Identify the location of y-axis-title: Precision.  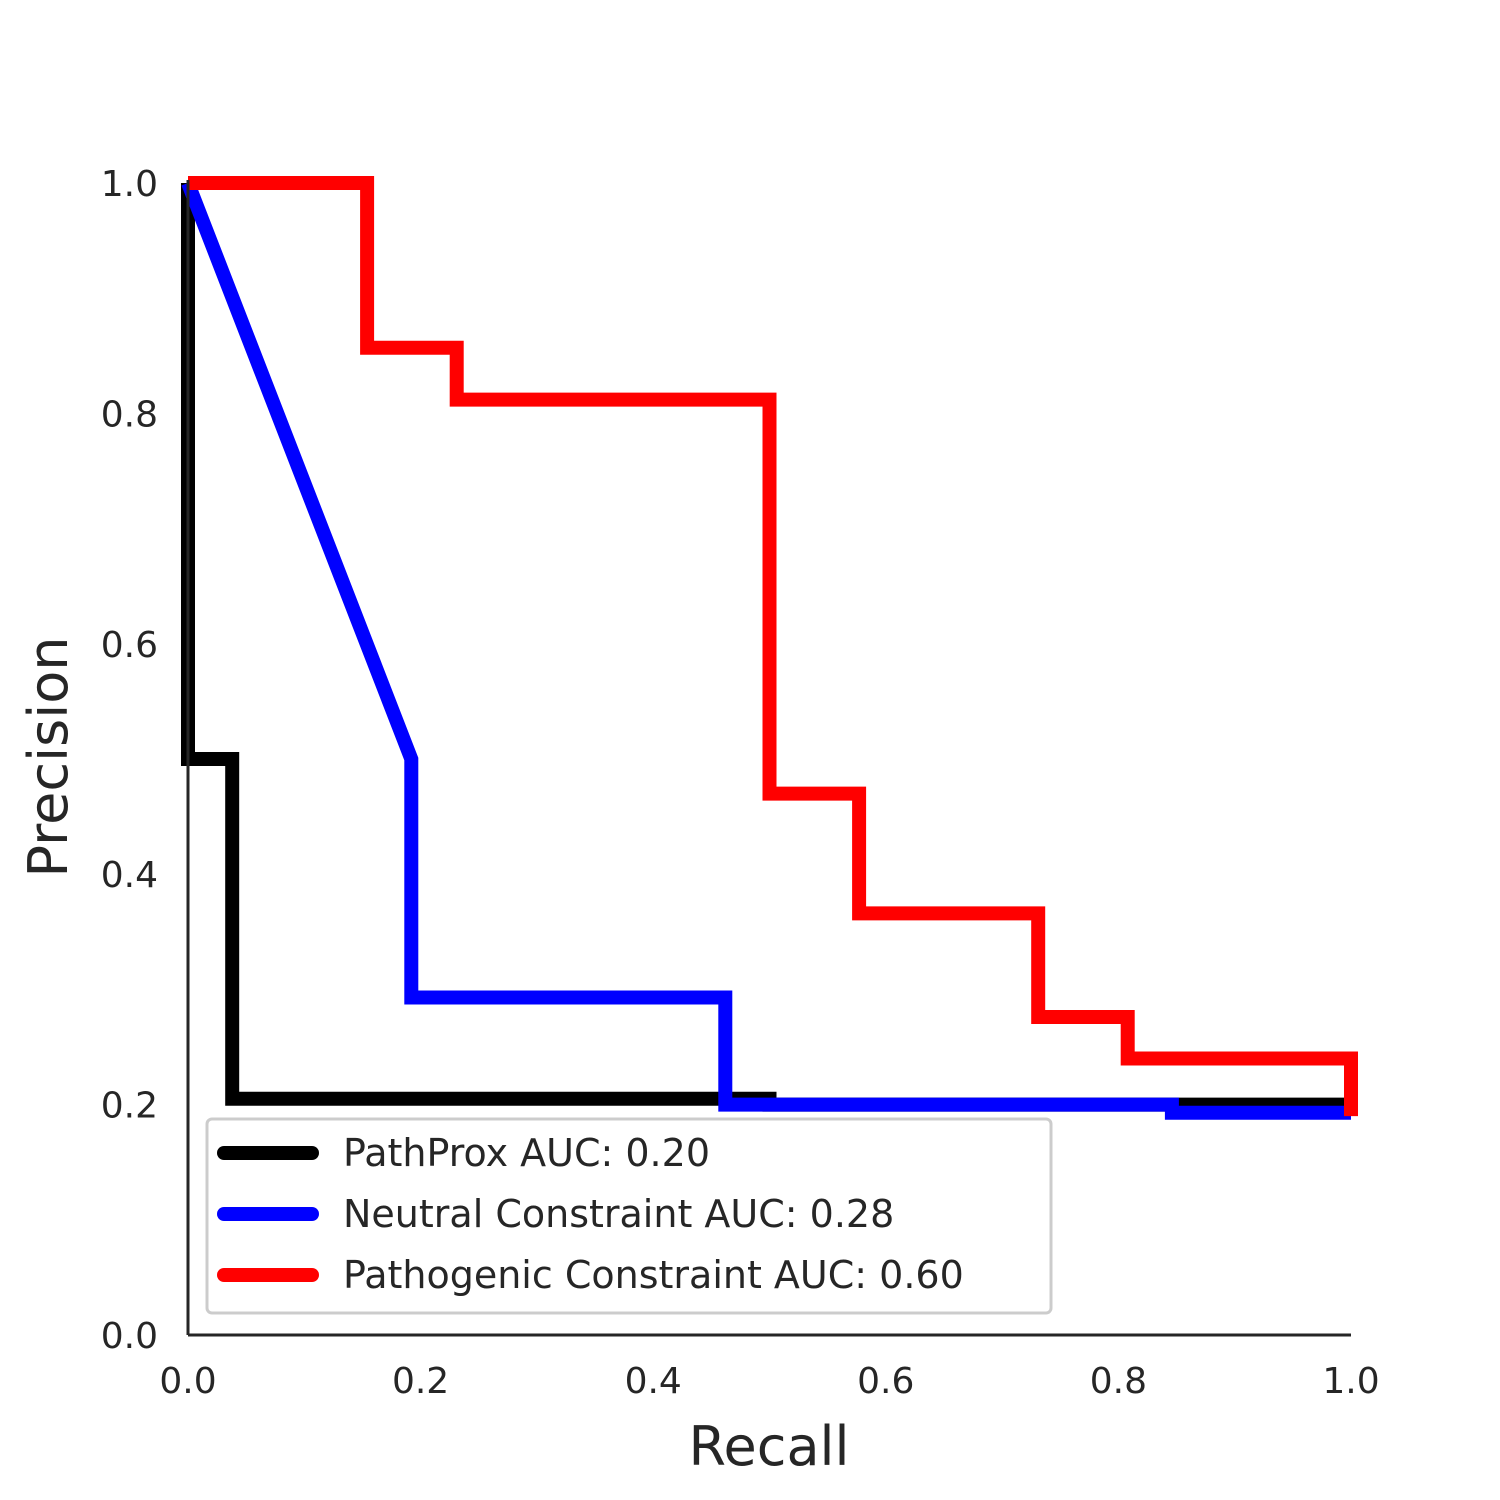
(48, 757).